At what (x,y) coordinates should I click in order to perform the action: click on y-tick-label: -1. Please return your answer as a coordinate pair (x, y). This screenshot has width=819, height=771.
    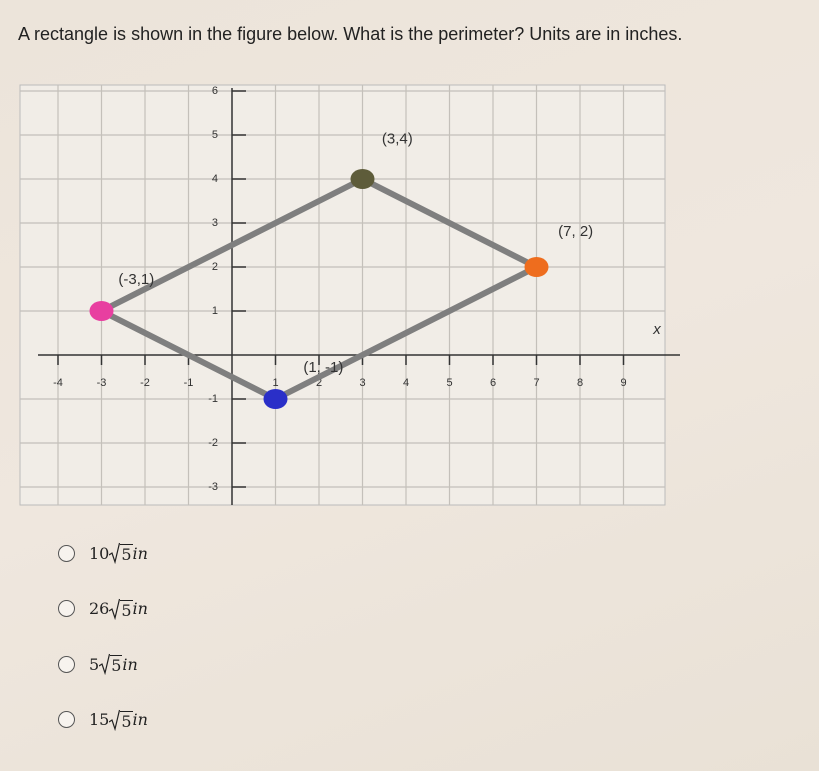
    Looking at the image, I should click on (213, 399).